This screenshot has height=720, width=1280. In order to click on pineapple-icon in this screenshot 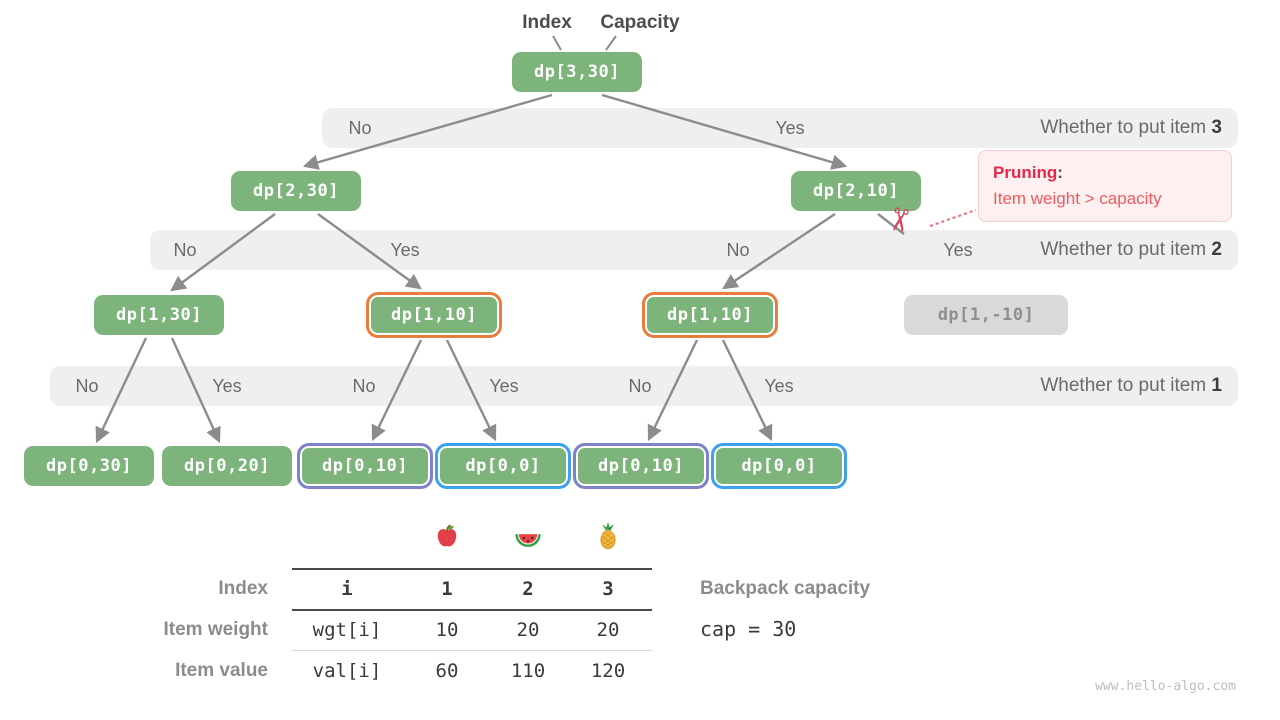, I will do `click(608, 536)`.